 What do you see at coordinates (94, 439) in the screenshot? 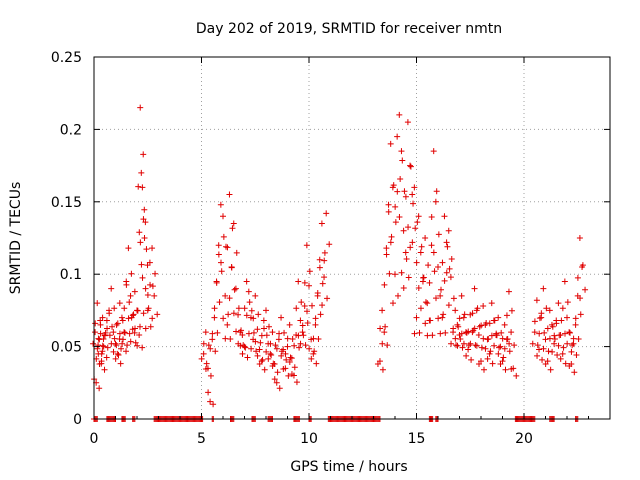
I see `x-tick-label: 0` at bounding box center [94, 439].